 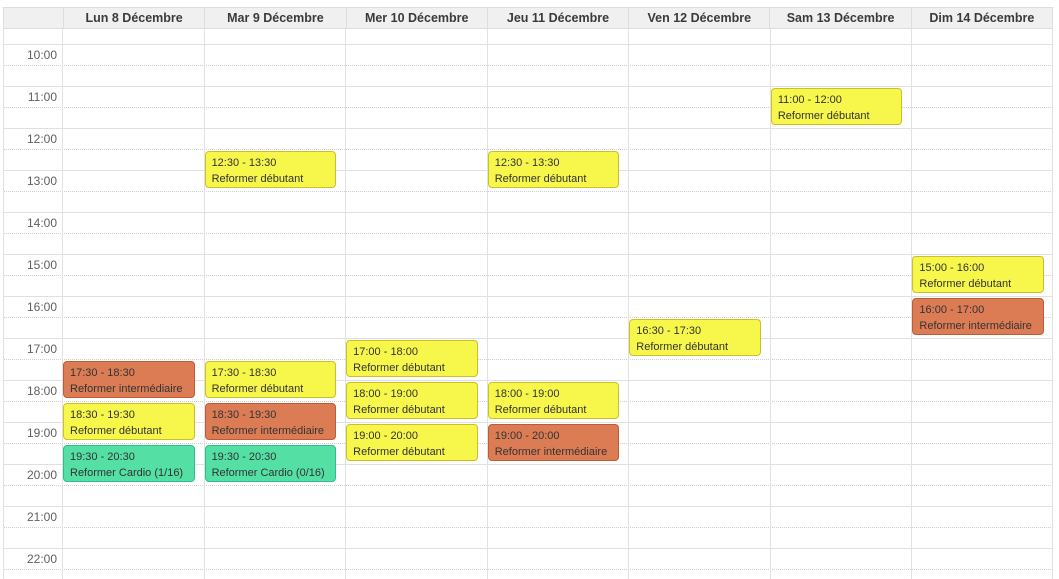 I want to click on event-time-range: 16:00 - 17:00, so click(x=952, y=310).